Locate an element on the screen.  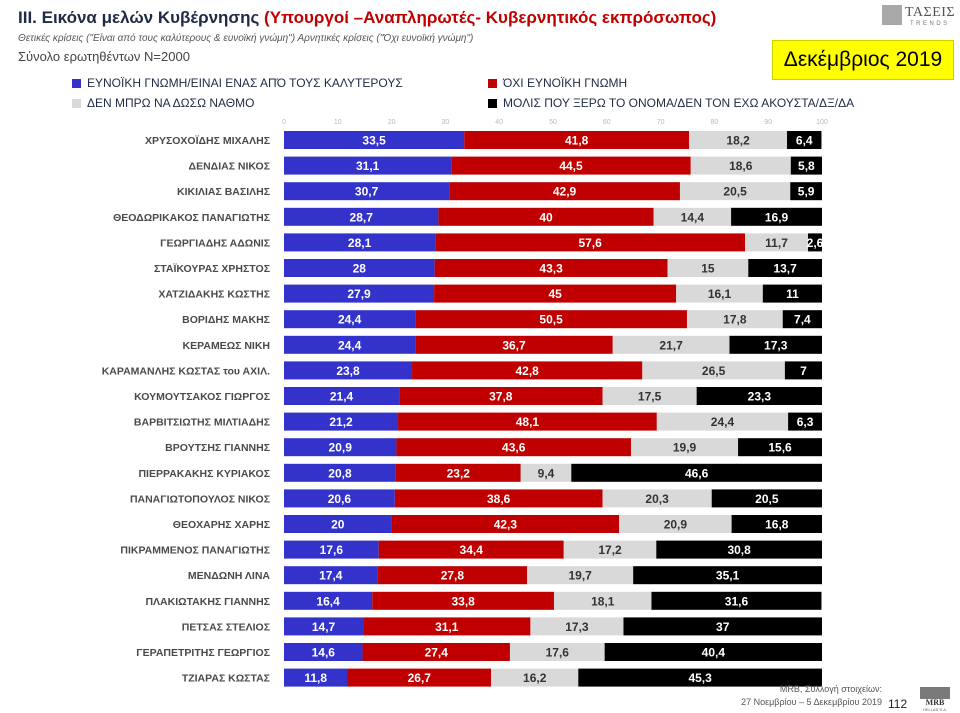
data-label-dontknow: 26,5 is located at coordinates (714, 371).